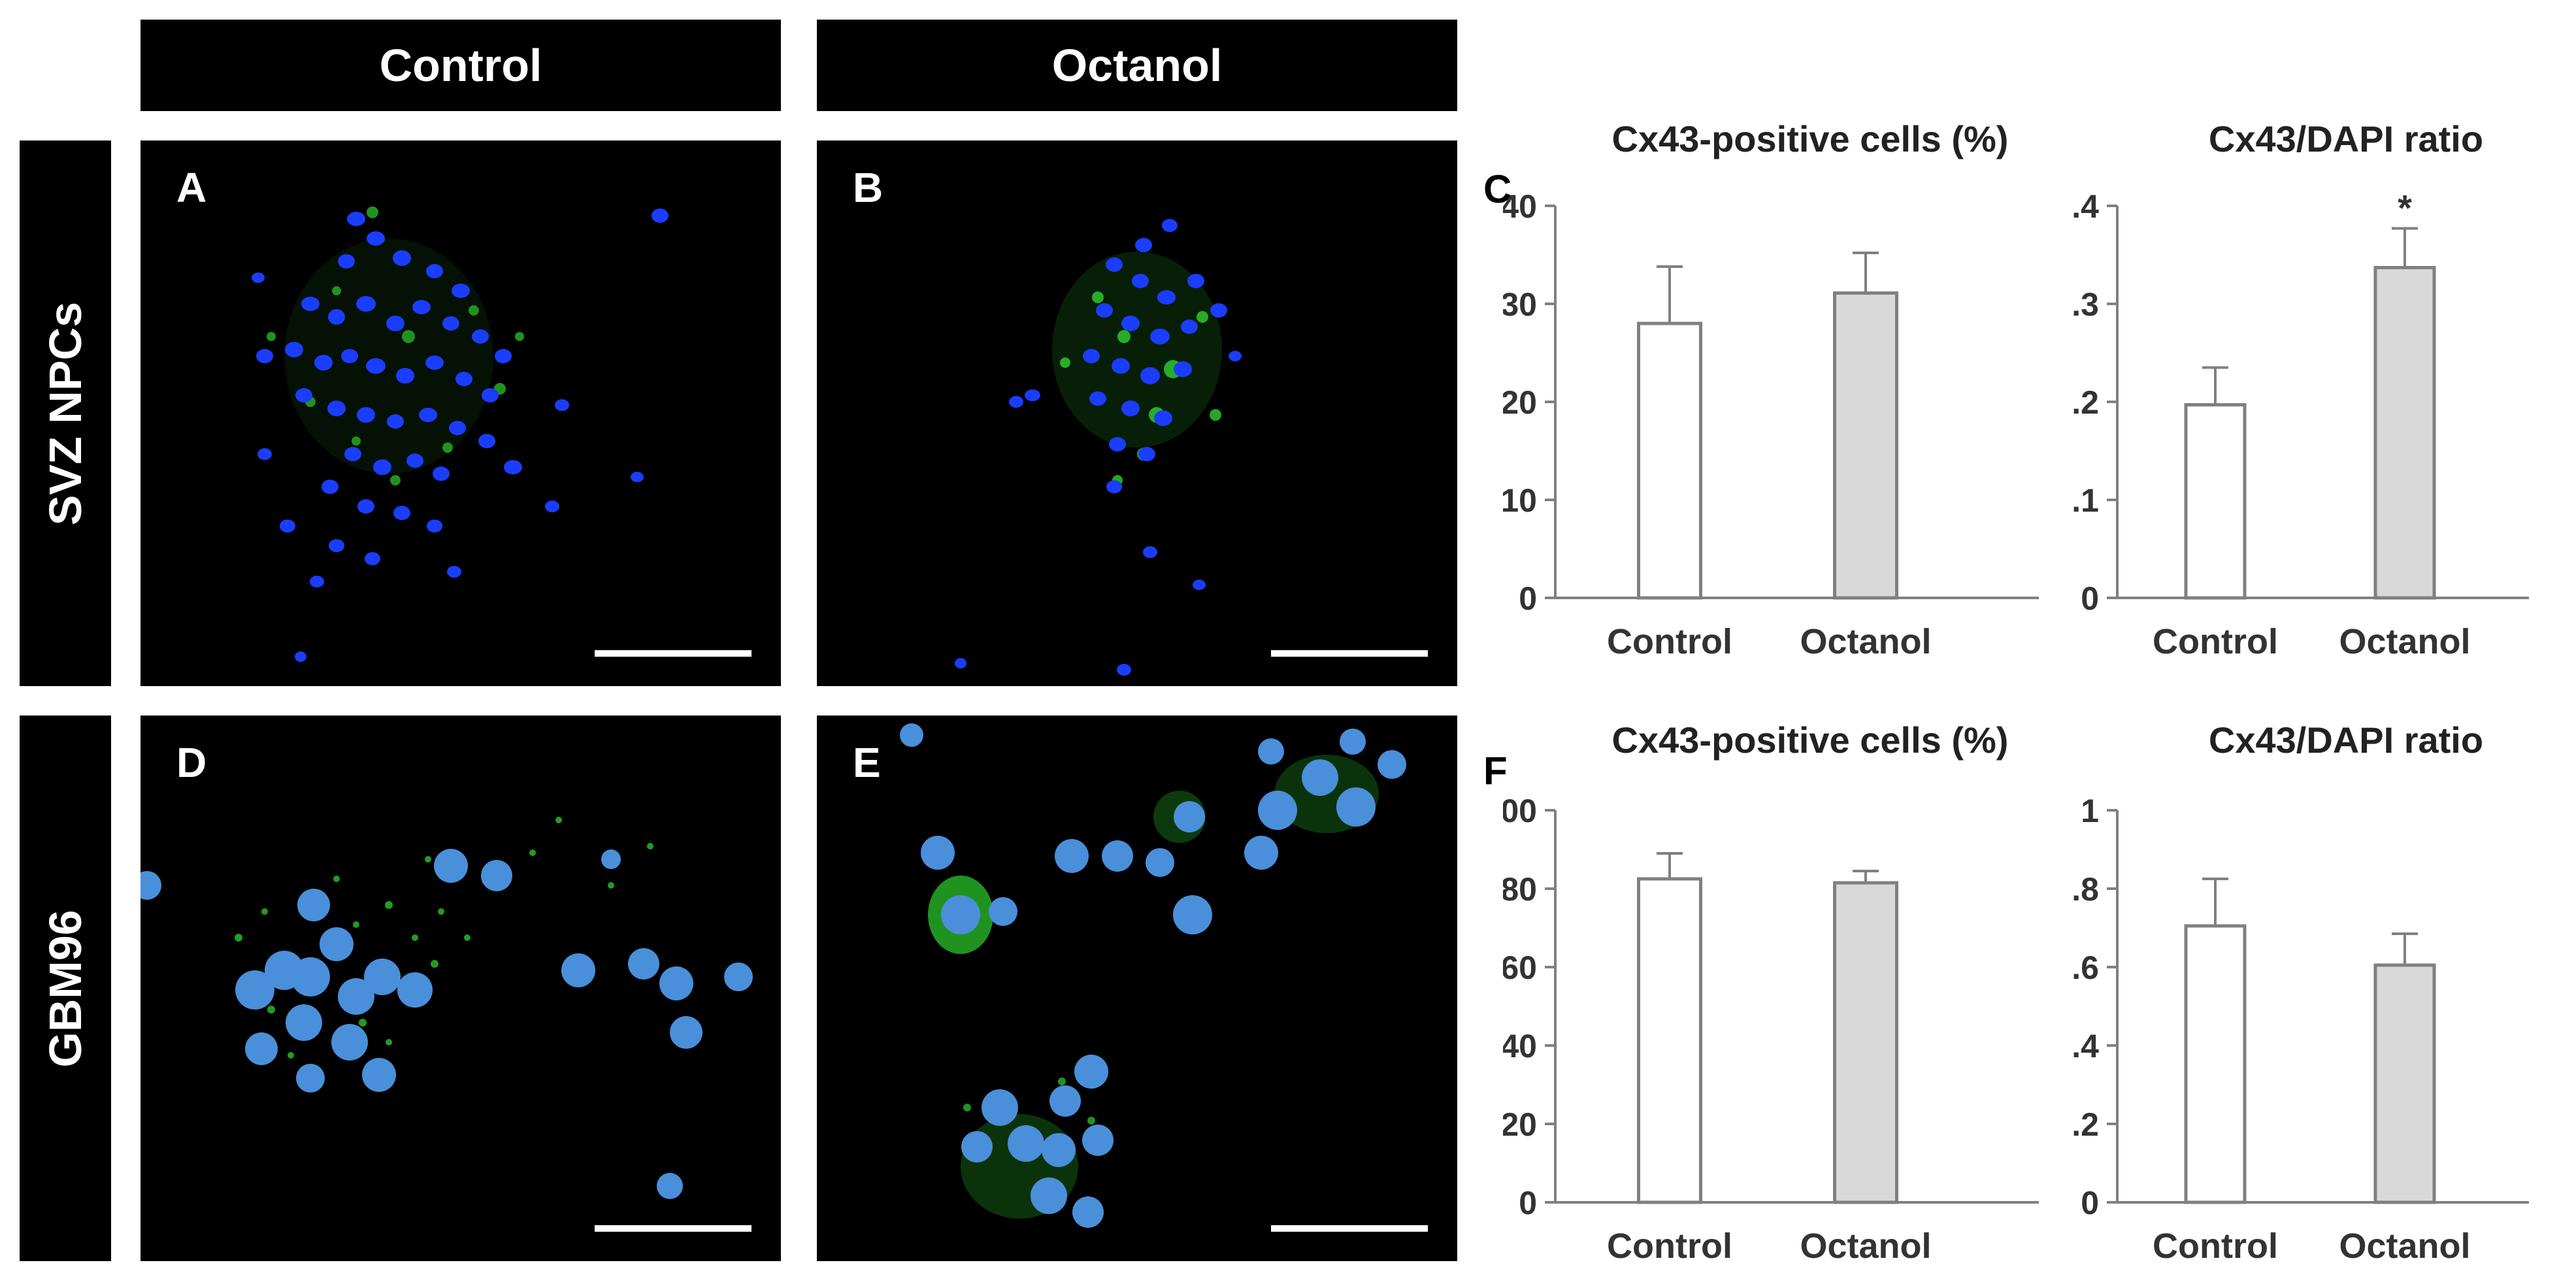 The height and width of the screenshot is (1284, 2576). Describe the element at coordinates (1098, 447) in the screenshot. I see `micrograph-b-image` at that location.